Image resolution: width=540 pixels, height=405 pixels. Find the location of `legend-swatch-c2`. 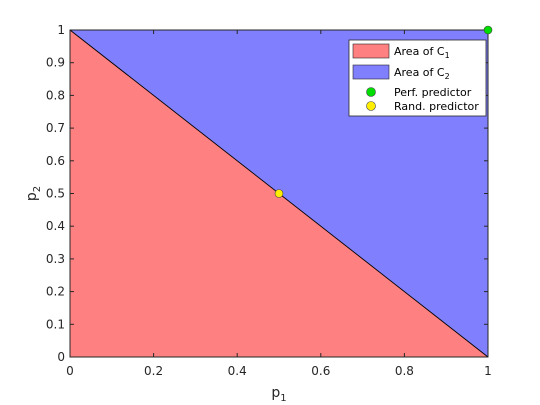

legend-swatch-c2 is located at coordinates (371, 72).